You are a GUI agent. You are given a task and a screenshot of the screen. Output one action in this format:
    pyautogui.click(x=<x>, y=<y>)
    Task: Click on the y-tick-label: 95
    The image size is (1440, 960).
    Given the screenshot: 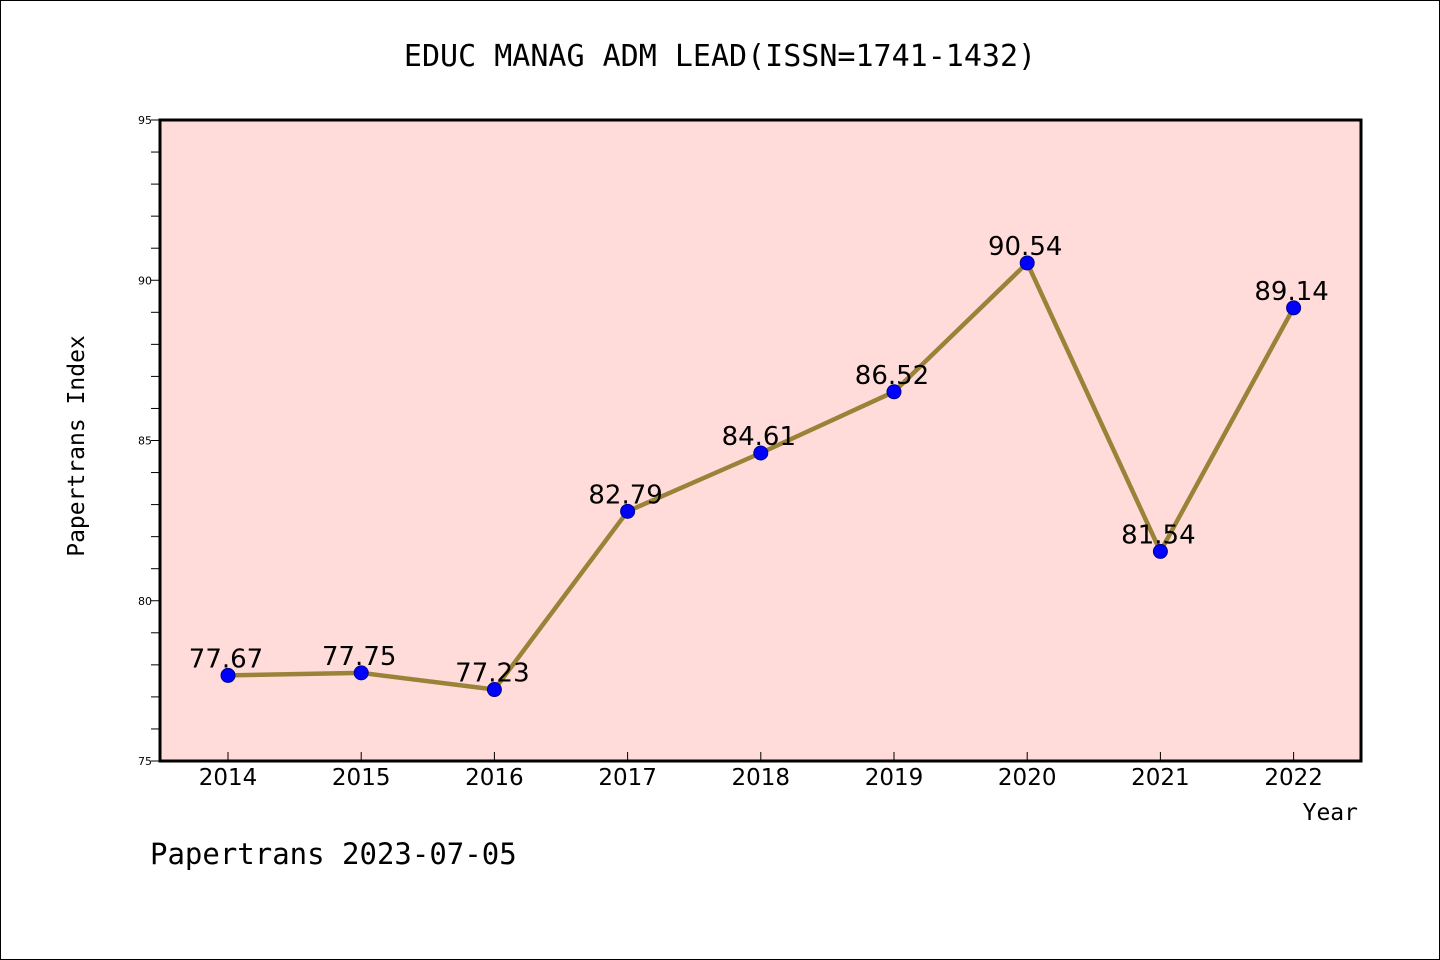 What is the action you would take?
    pyautogui.click(x=145, y=120)
    